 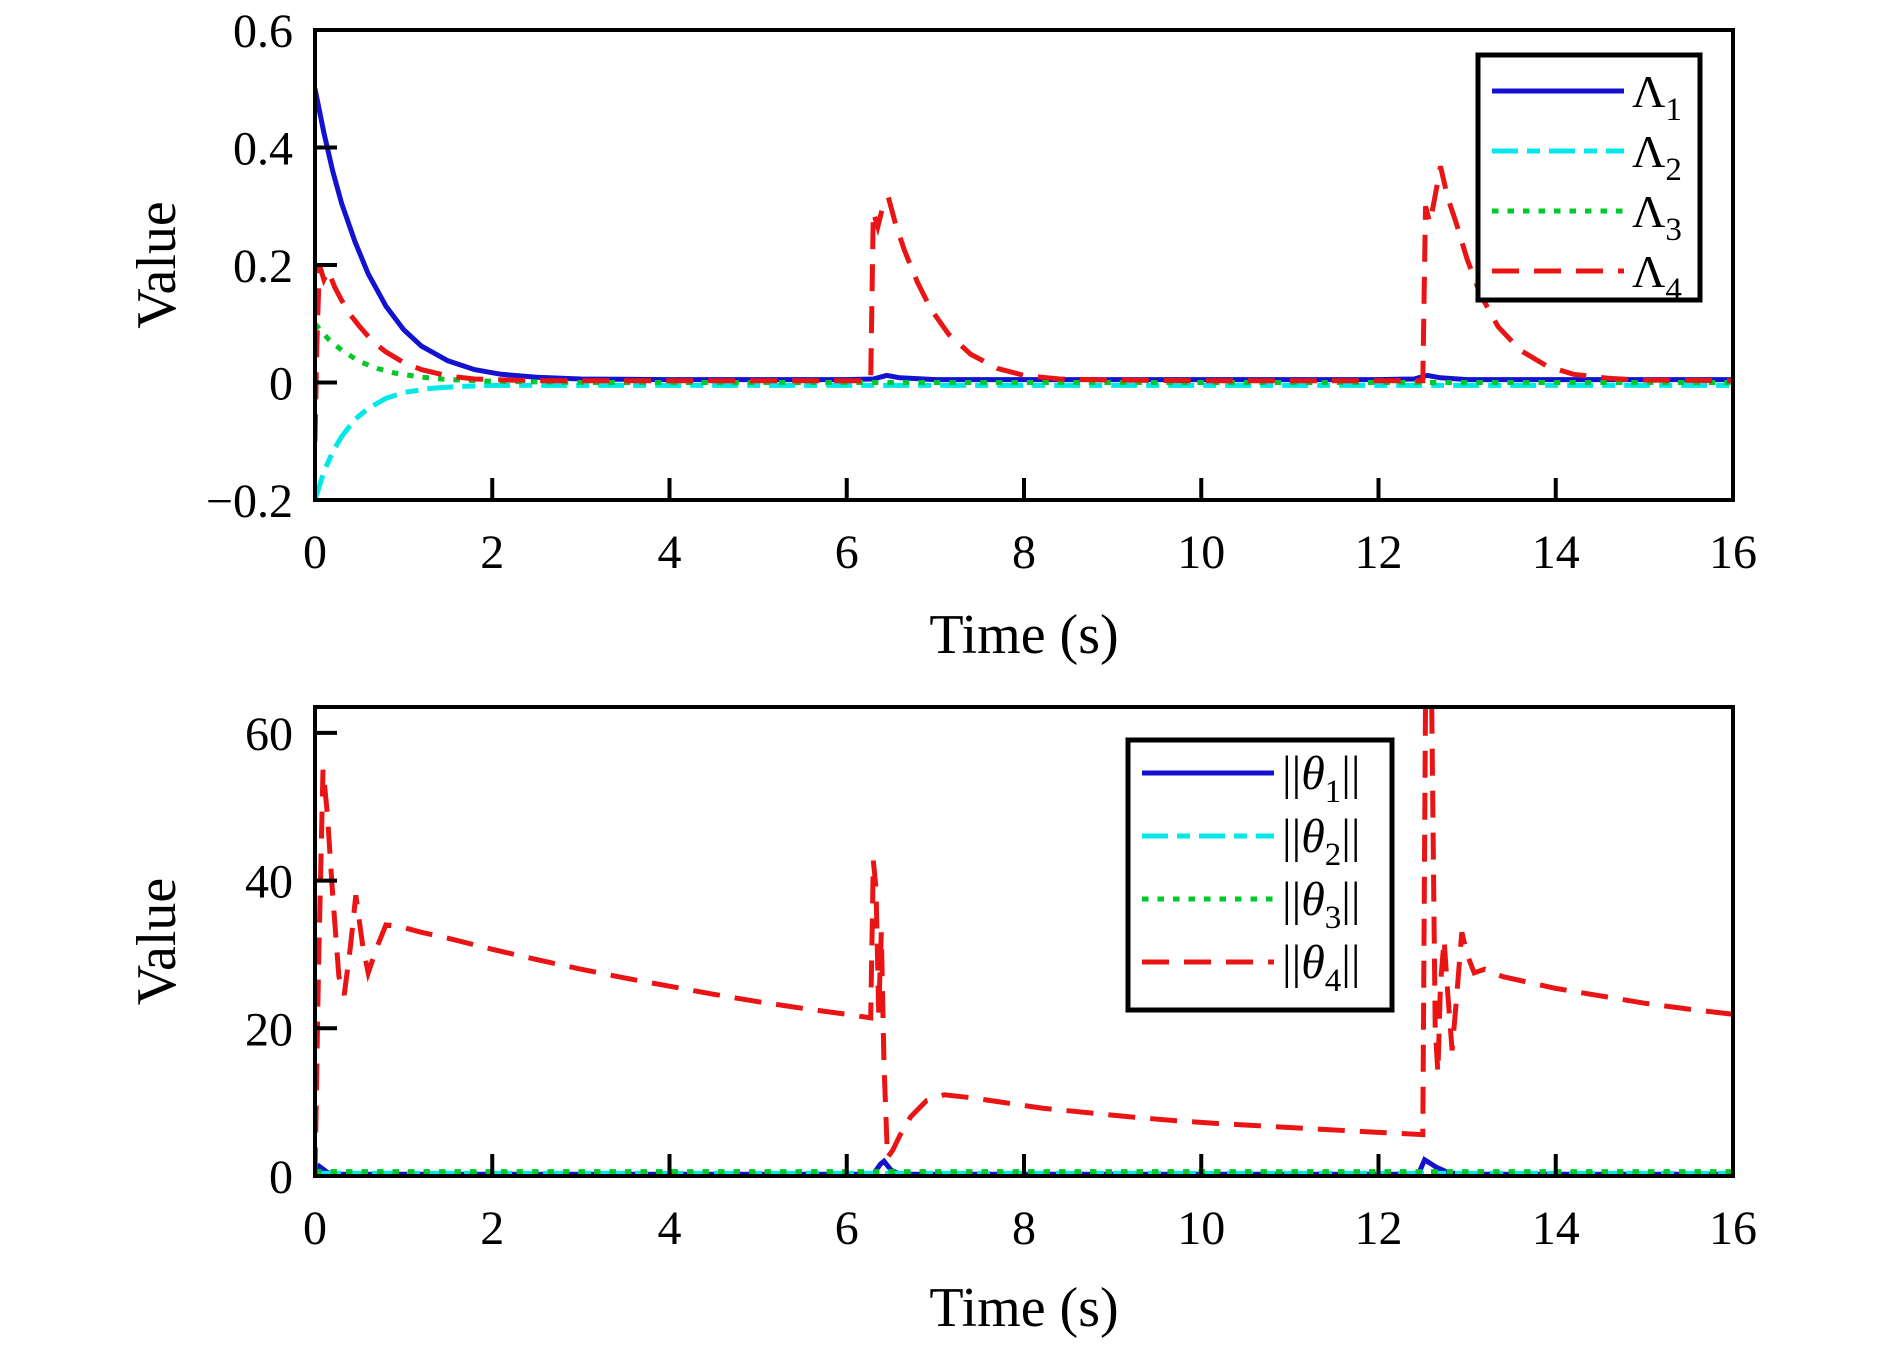 What do you see at coordinates (1321, 841) in the screenshot?
I see `legend-label-theta2: ||θ2||` at bounding box center [1321, 841].